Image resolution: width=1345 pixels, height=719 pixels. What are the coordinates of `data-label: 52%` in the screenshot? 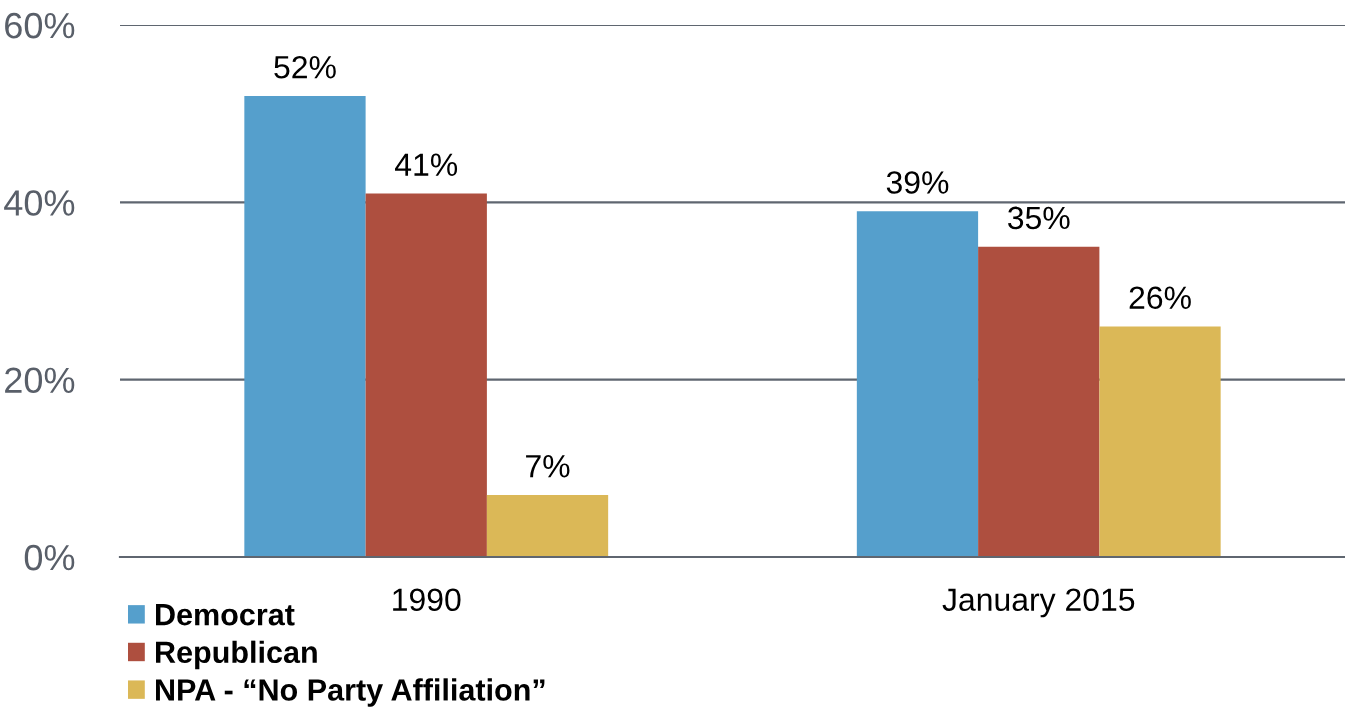 It's located at (305, 67).